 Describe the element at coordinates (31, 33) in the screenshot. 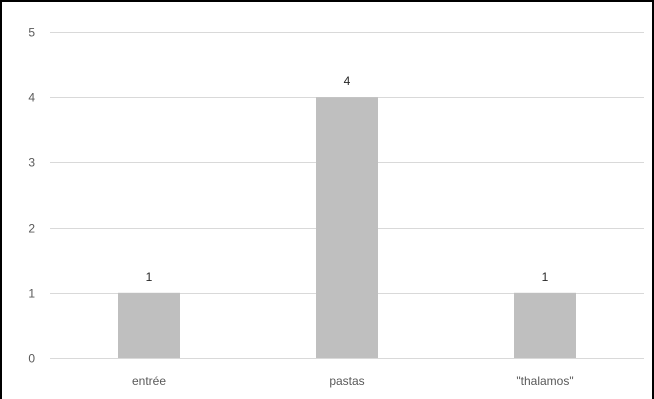

I see `y-tick-label: 5` at that location.